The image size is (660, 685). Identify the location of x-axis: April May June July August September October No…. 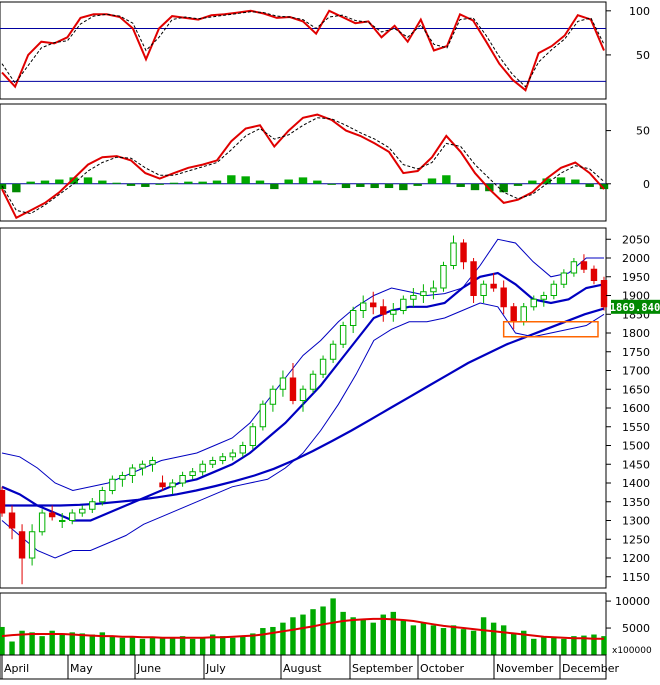
(310, 667).